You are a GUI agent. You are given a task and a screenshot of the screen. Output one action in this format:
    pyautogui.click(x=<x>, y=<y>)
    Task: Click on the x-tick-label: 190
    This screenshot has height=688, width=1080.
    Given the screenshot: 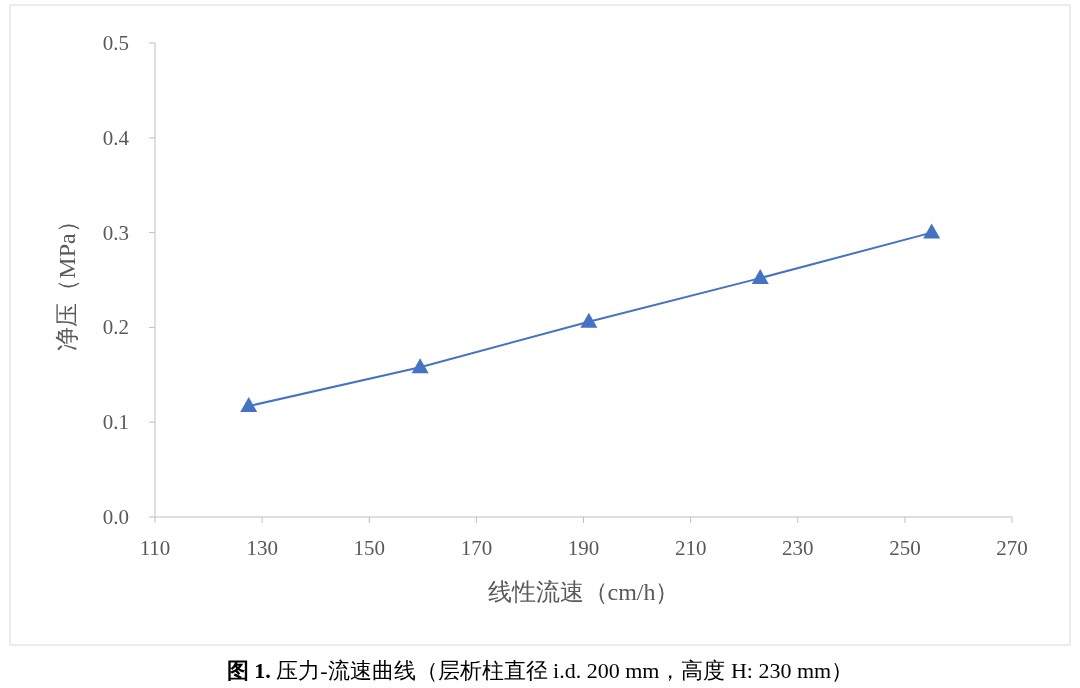 What is the action you would take?
    pyautogui.click(x=583, y=548)
    